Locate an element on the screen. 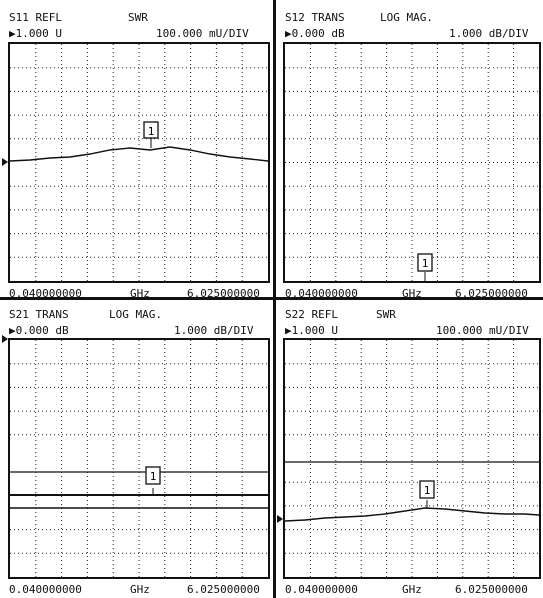 Image resolution: width=543 pixels, height=598 pixels. param-label: S12 TRANS is located at coordinates (315, 17).